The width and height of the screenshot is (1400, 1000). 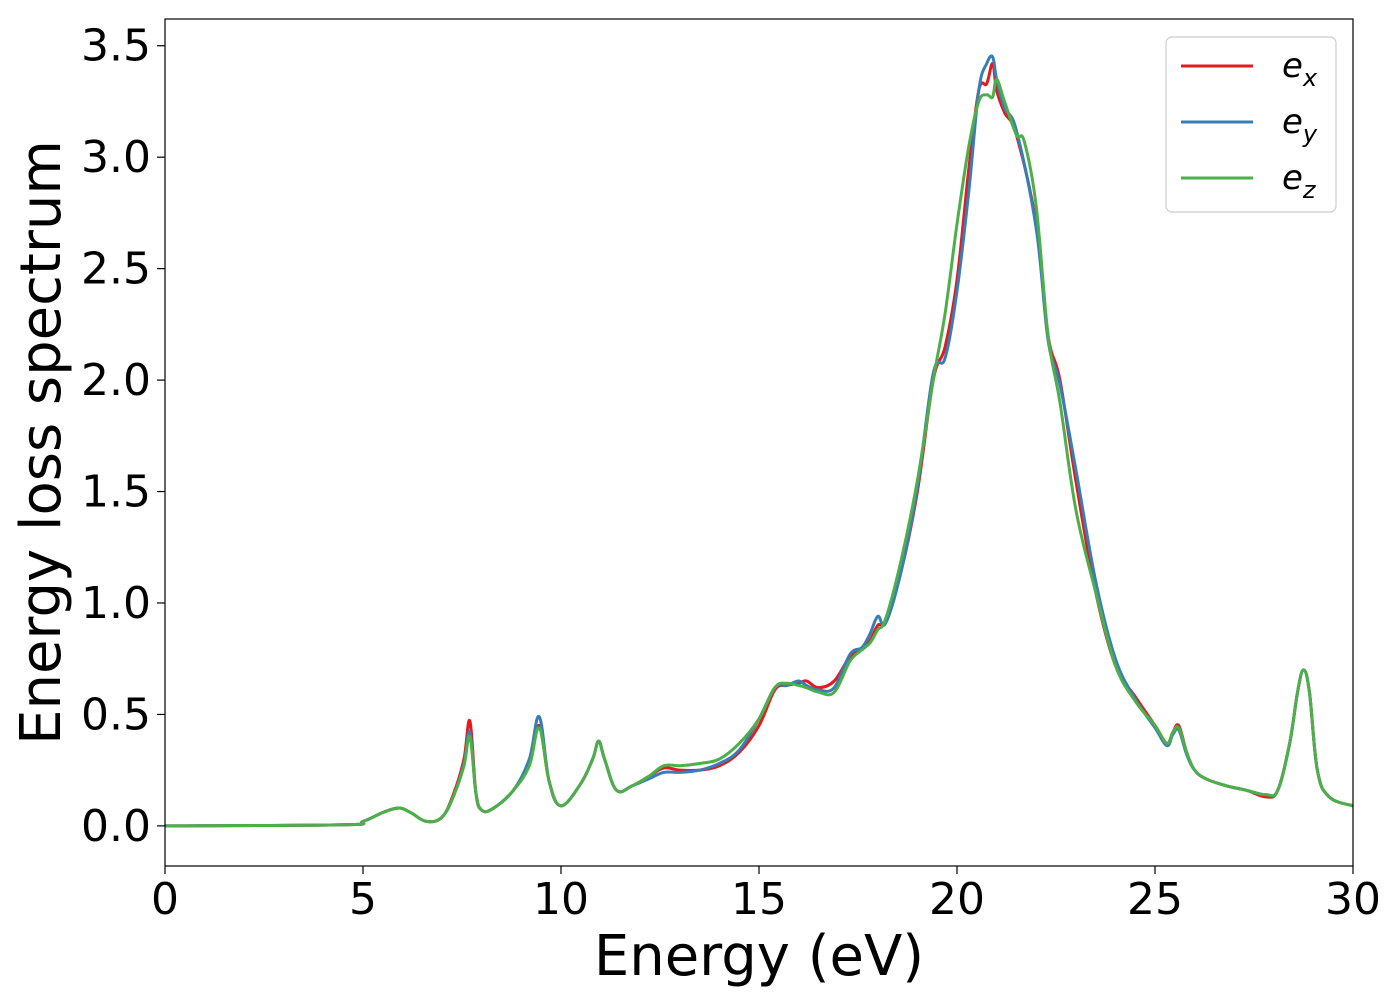 What do you see at coordinates (116, 714) in the screenshot?
I see `y-tick-label: 0.5` at bounding box center [116, 714].